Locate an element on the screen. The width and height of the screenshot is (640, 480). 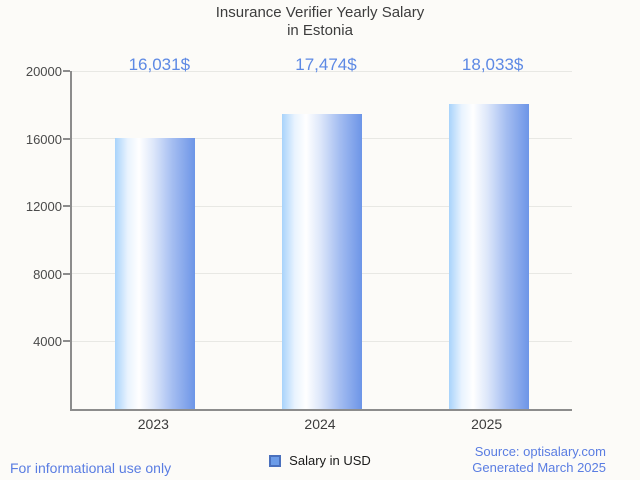
value-label-2024: 17,474$ is located at coordinates (326, 64).